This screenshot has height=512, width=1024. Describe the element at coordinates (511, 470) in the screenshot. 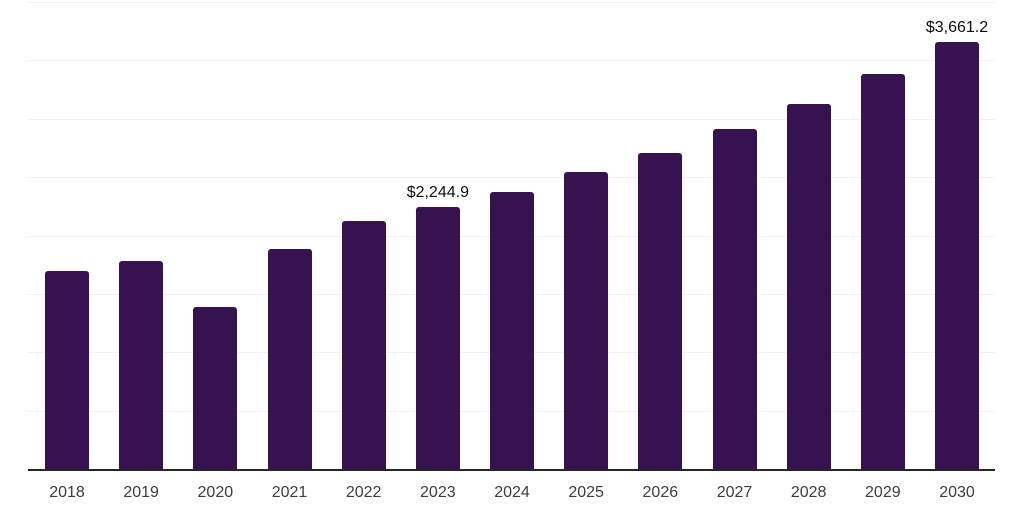

I see `x-axis-line` at that location.